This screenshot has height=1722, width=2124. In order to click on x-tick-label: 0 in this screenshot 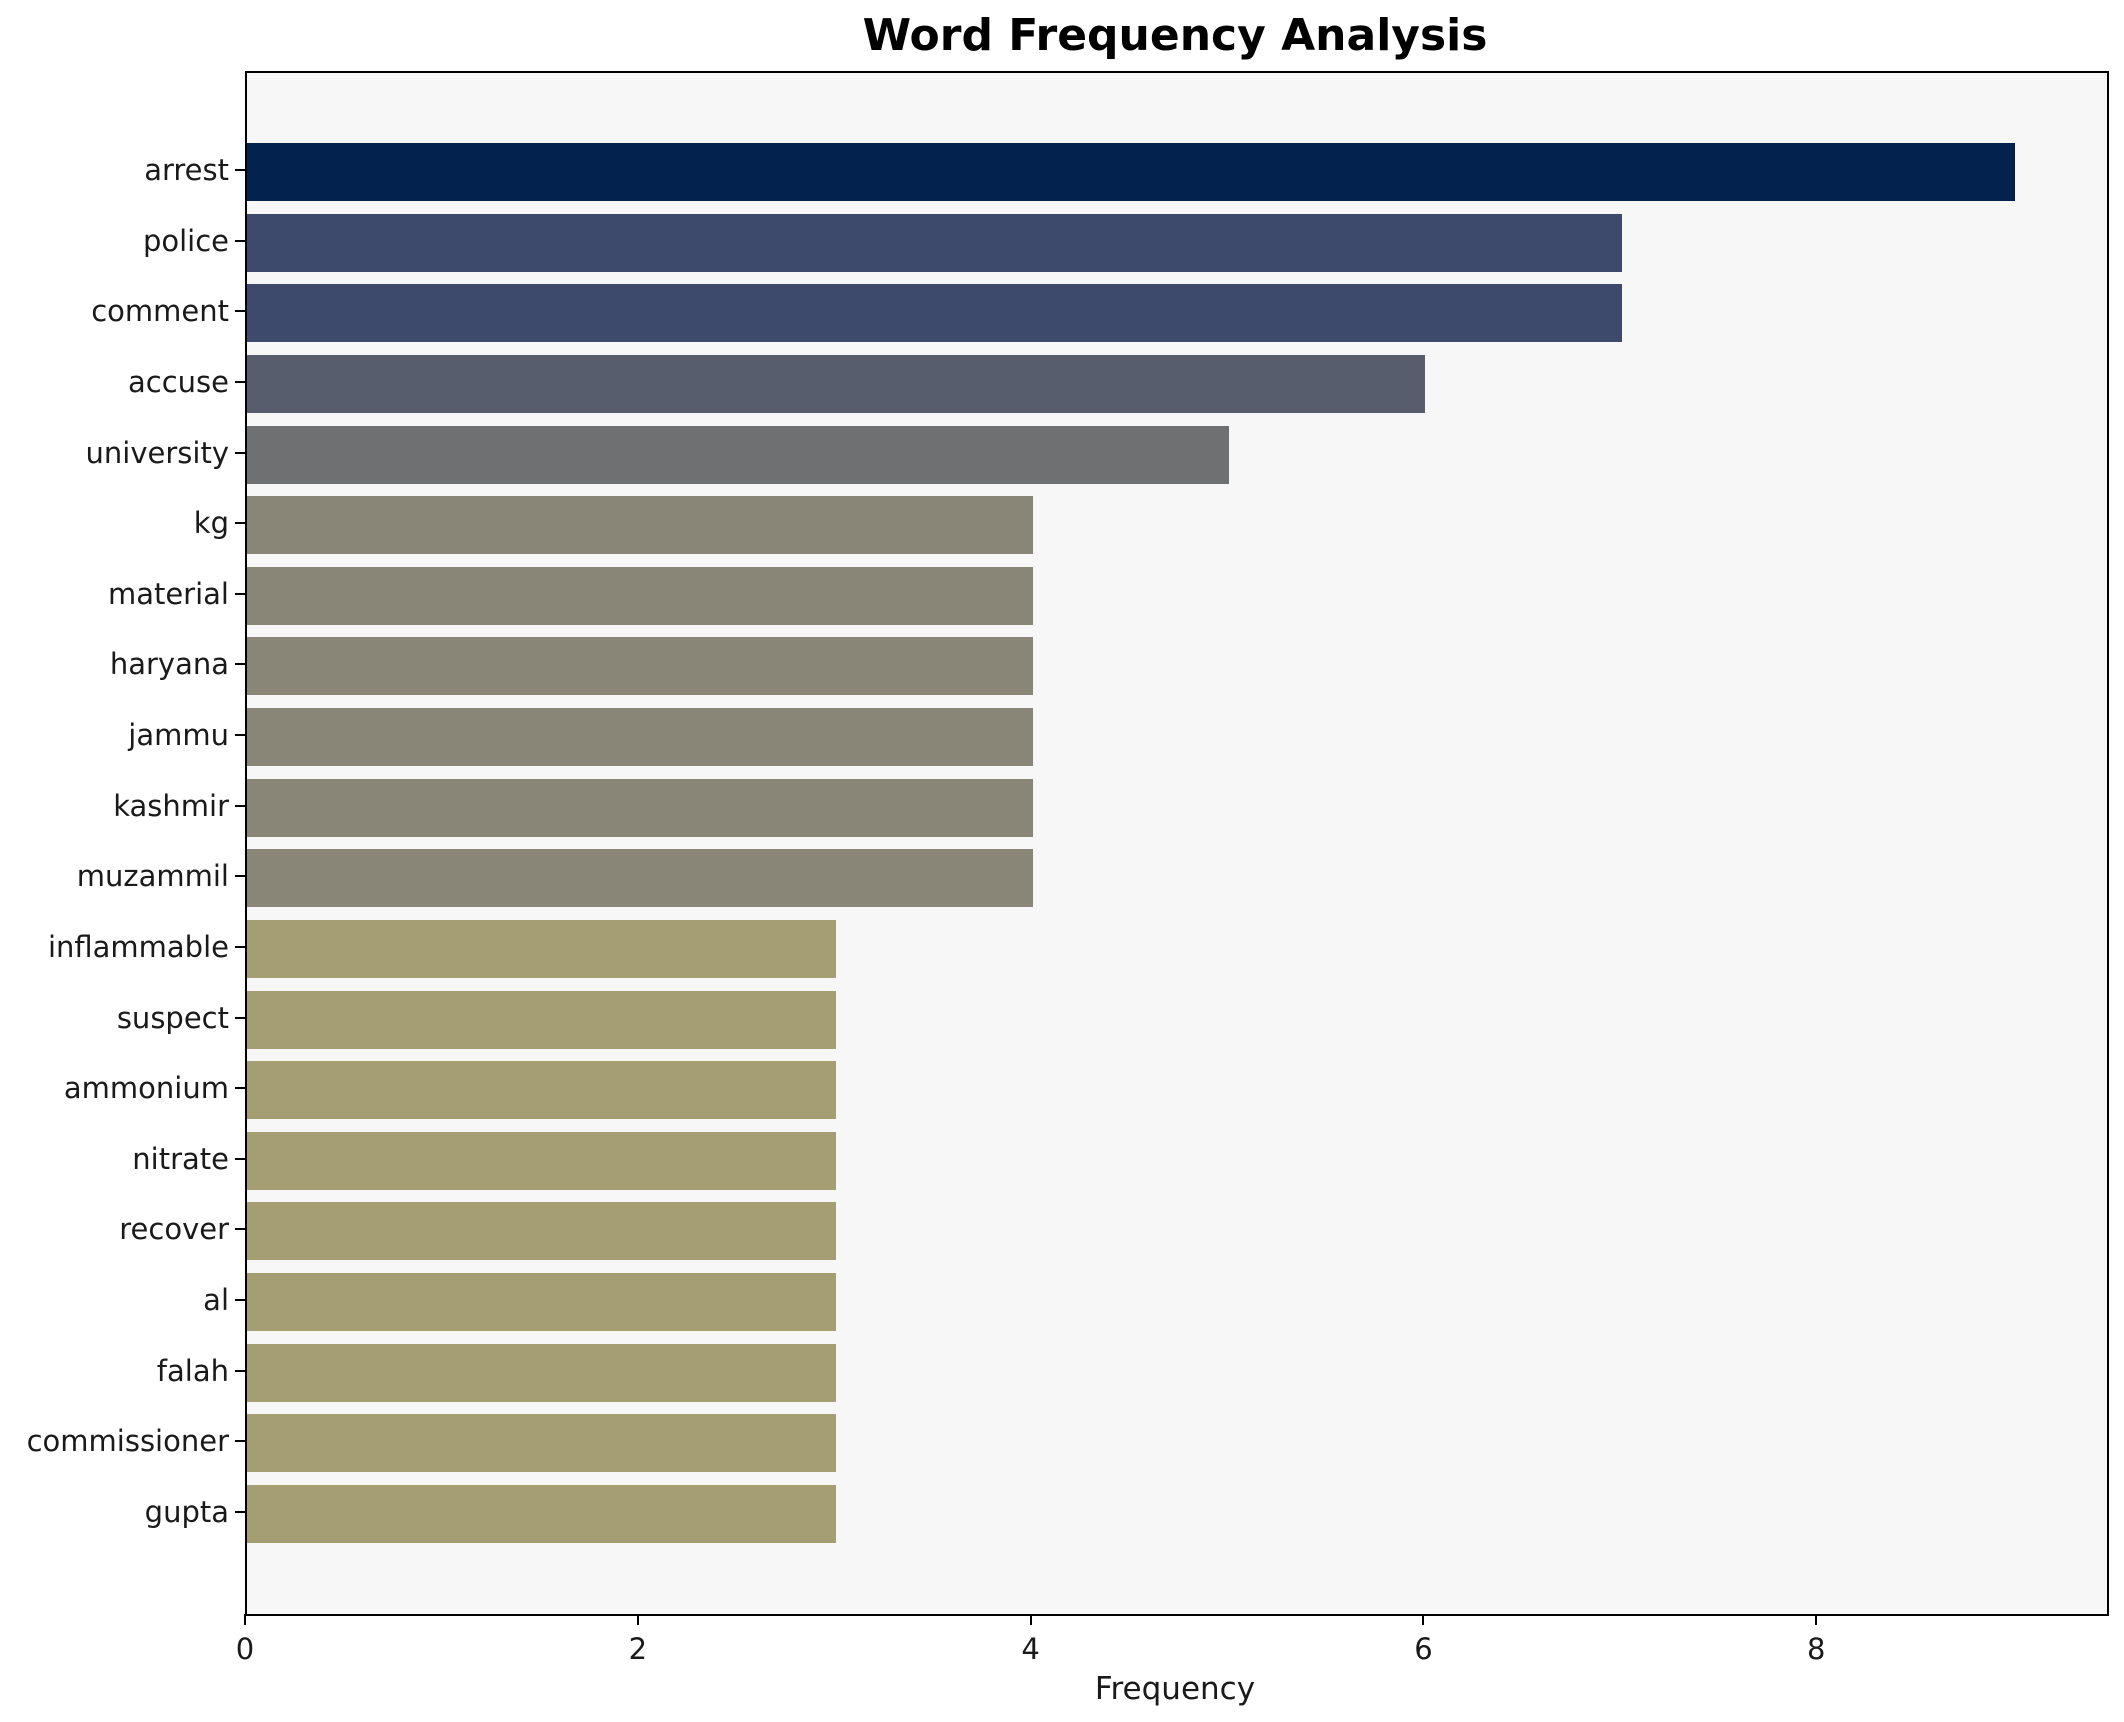, I will do `click(245, 1649)`.